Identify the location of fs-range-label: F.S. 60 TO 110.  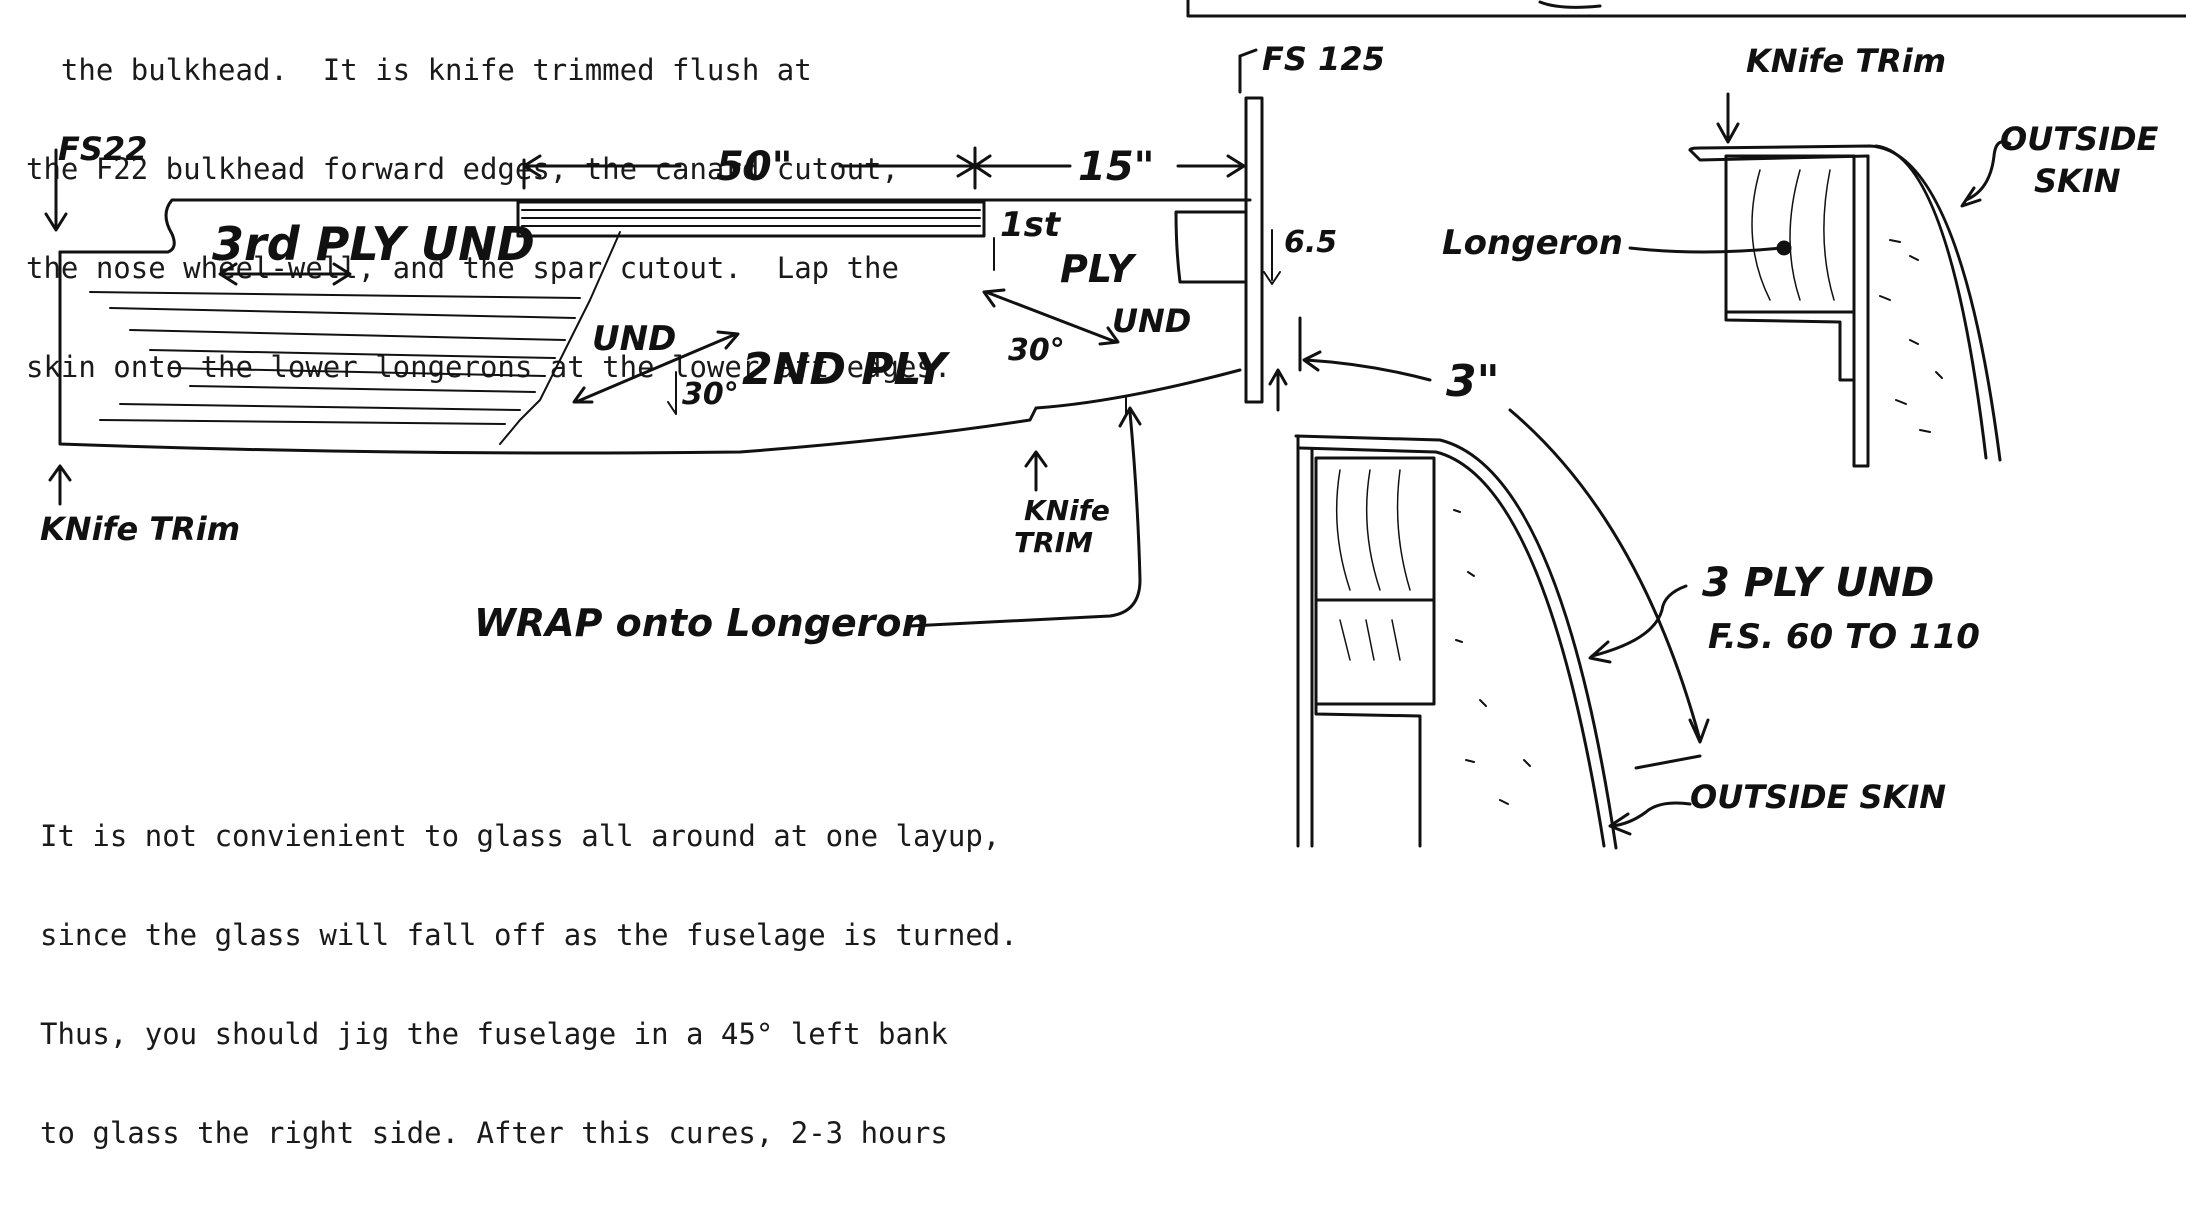
(1844, 637).